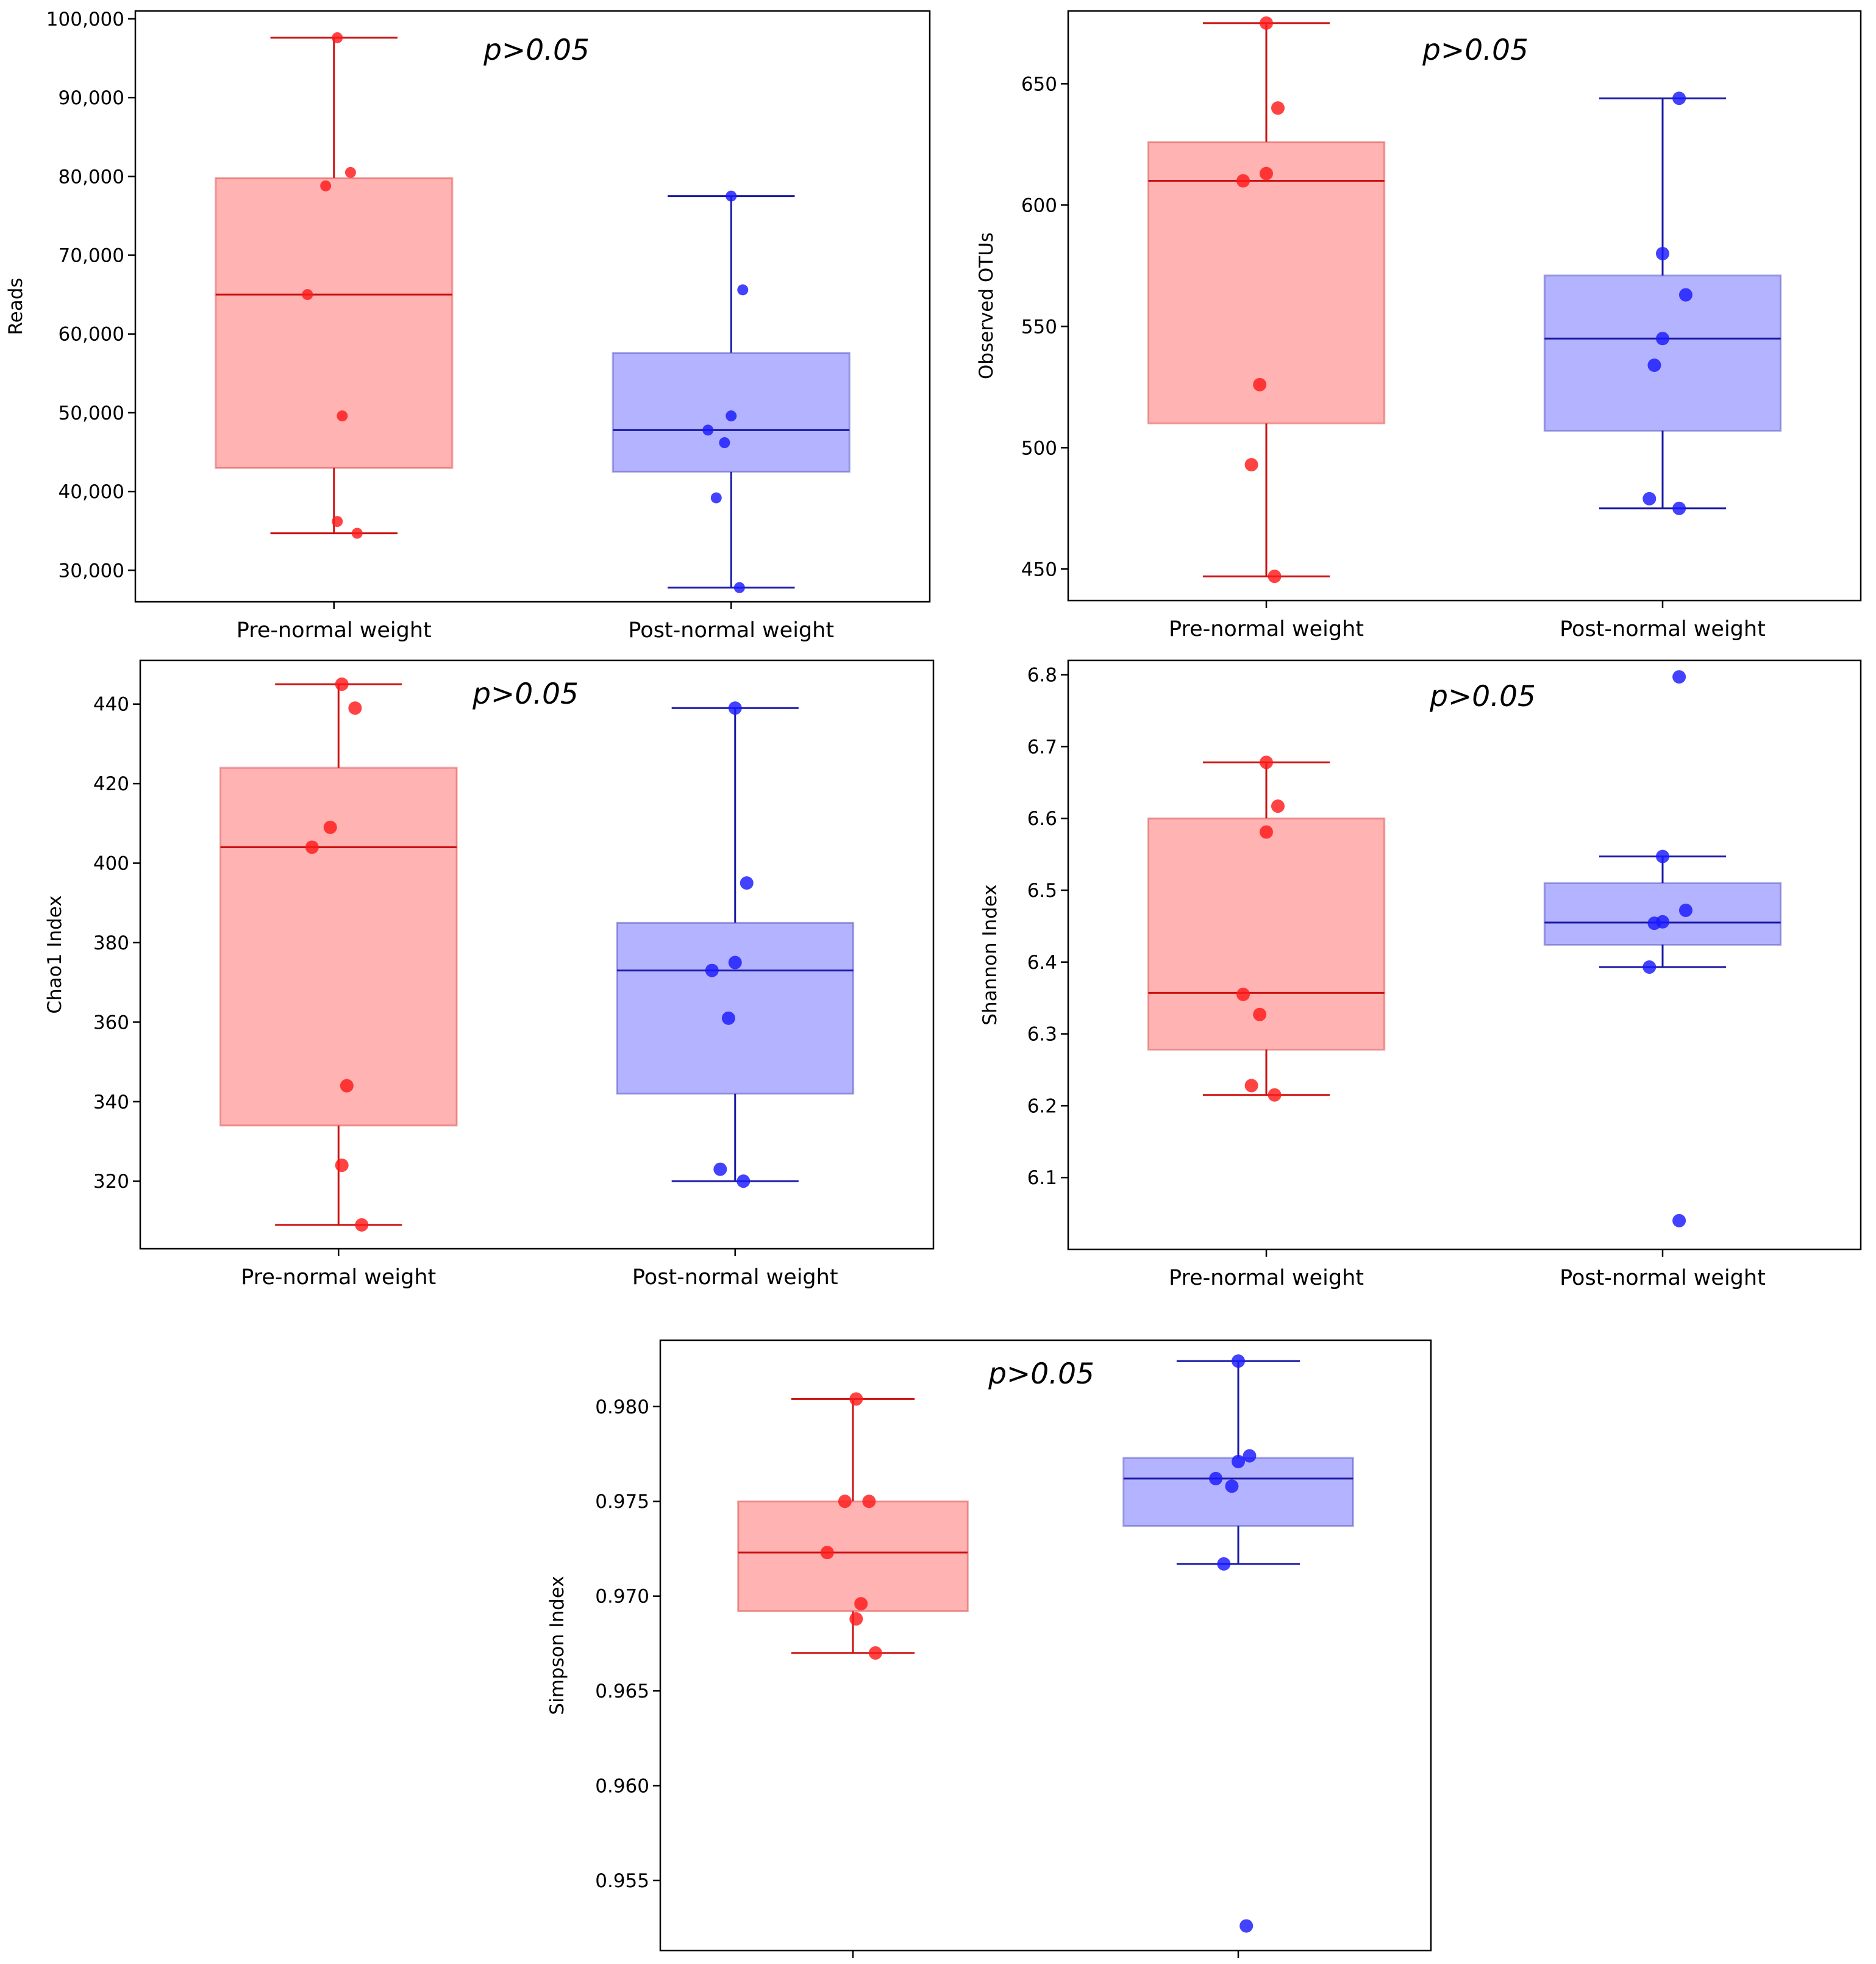 This screenshot has width=1876, height=1964. Describe the element at coordinates (111, 864) in the screenshot. I see `y-tick-label: 400` at that location.